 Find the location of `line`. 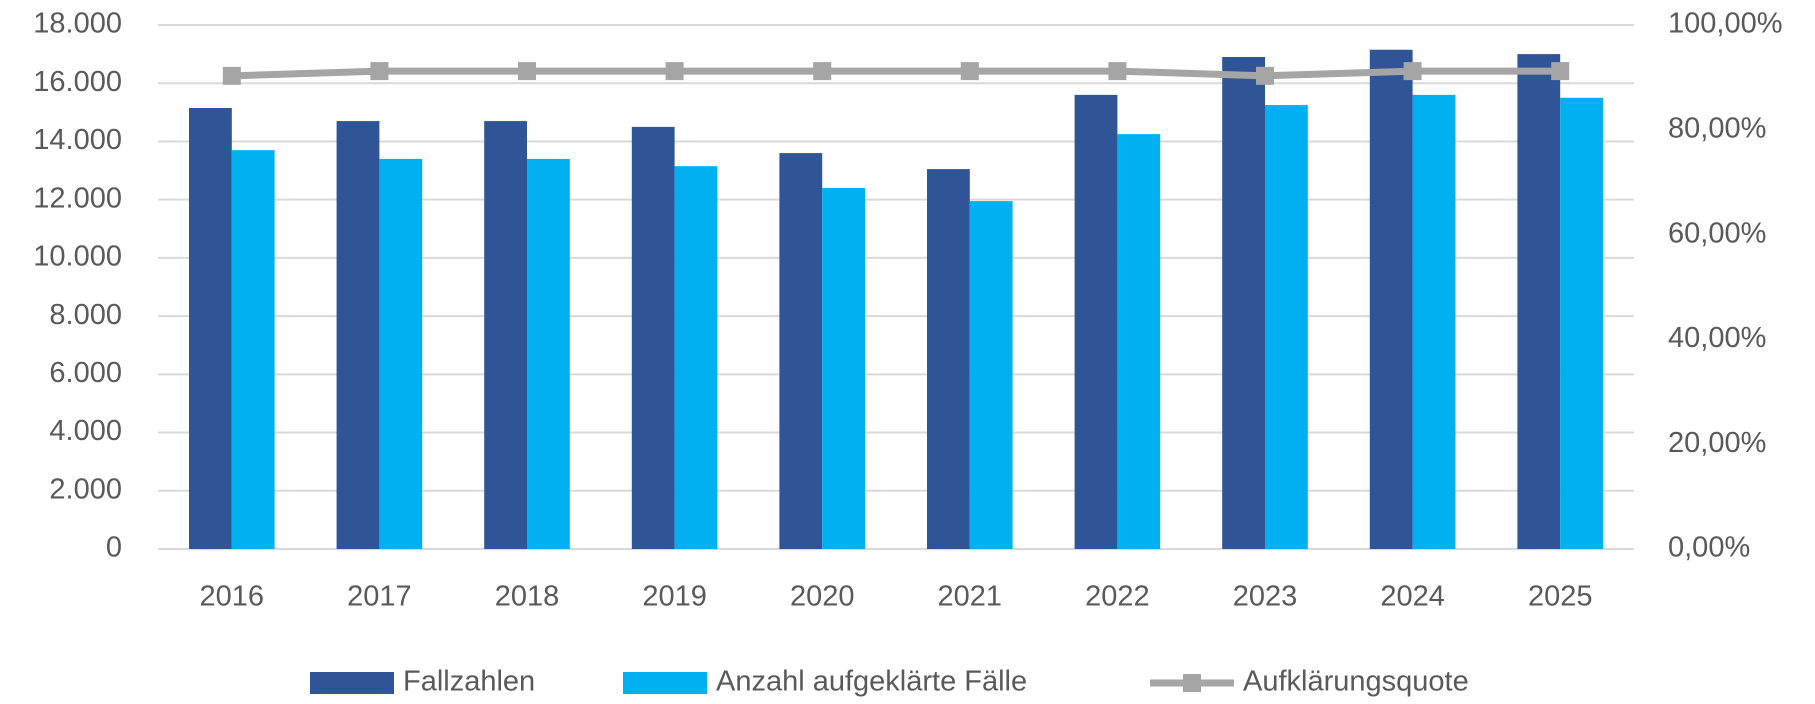

line is located at coordinates (896, 73).